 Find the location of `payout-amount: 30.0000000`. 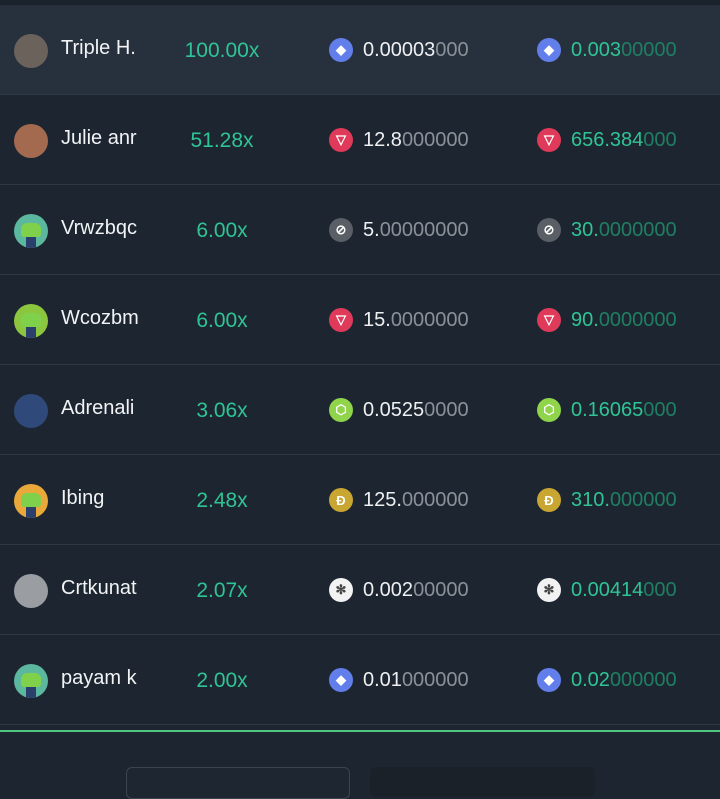

payout-amount: 30.0000000 is located at coordinates (624, 230).